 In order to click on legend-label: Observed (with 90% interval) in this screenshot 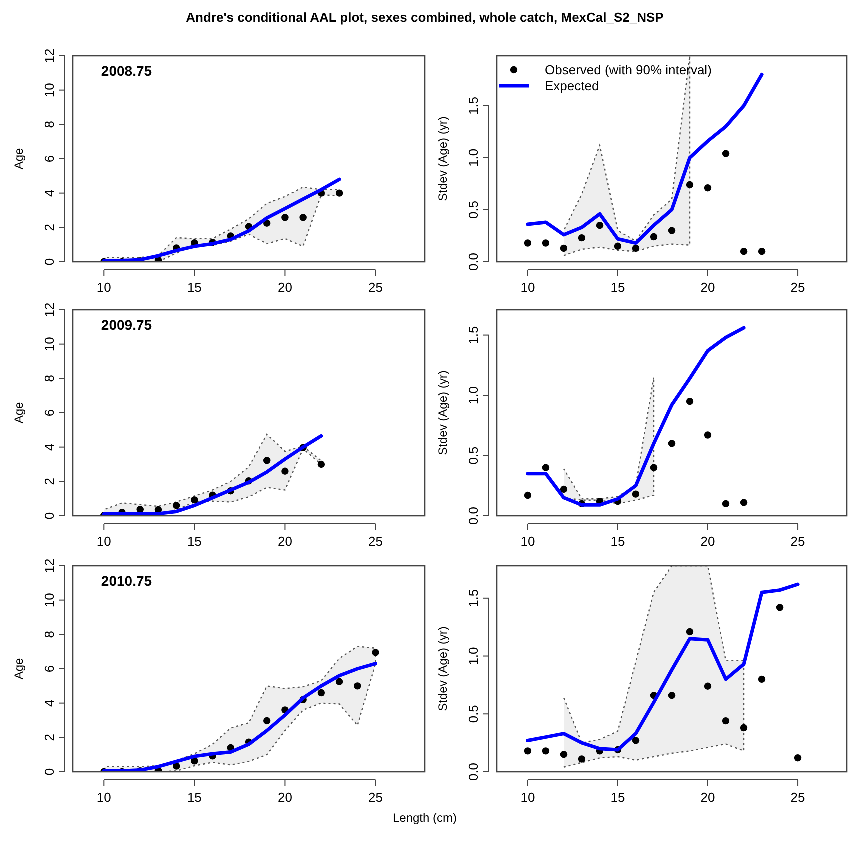, I will do `click(628, 70)`.